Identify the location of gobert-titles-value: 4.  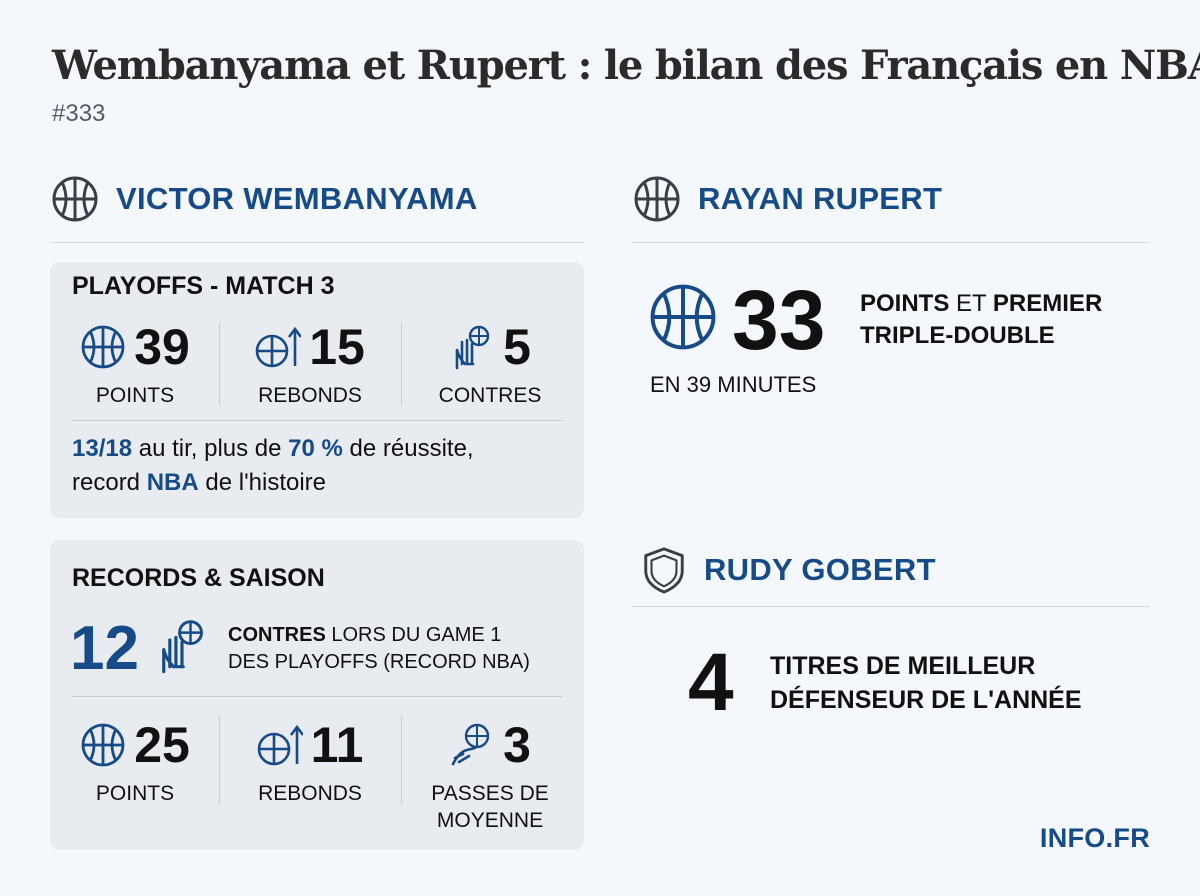
(711, 682).